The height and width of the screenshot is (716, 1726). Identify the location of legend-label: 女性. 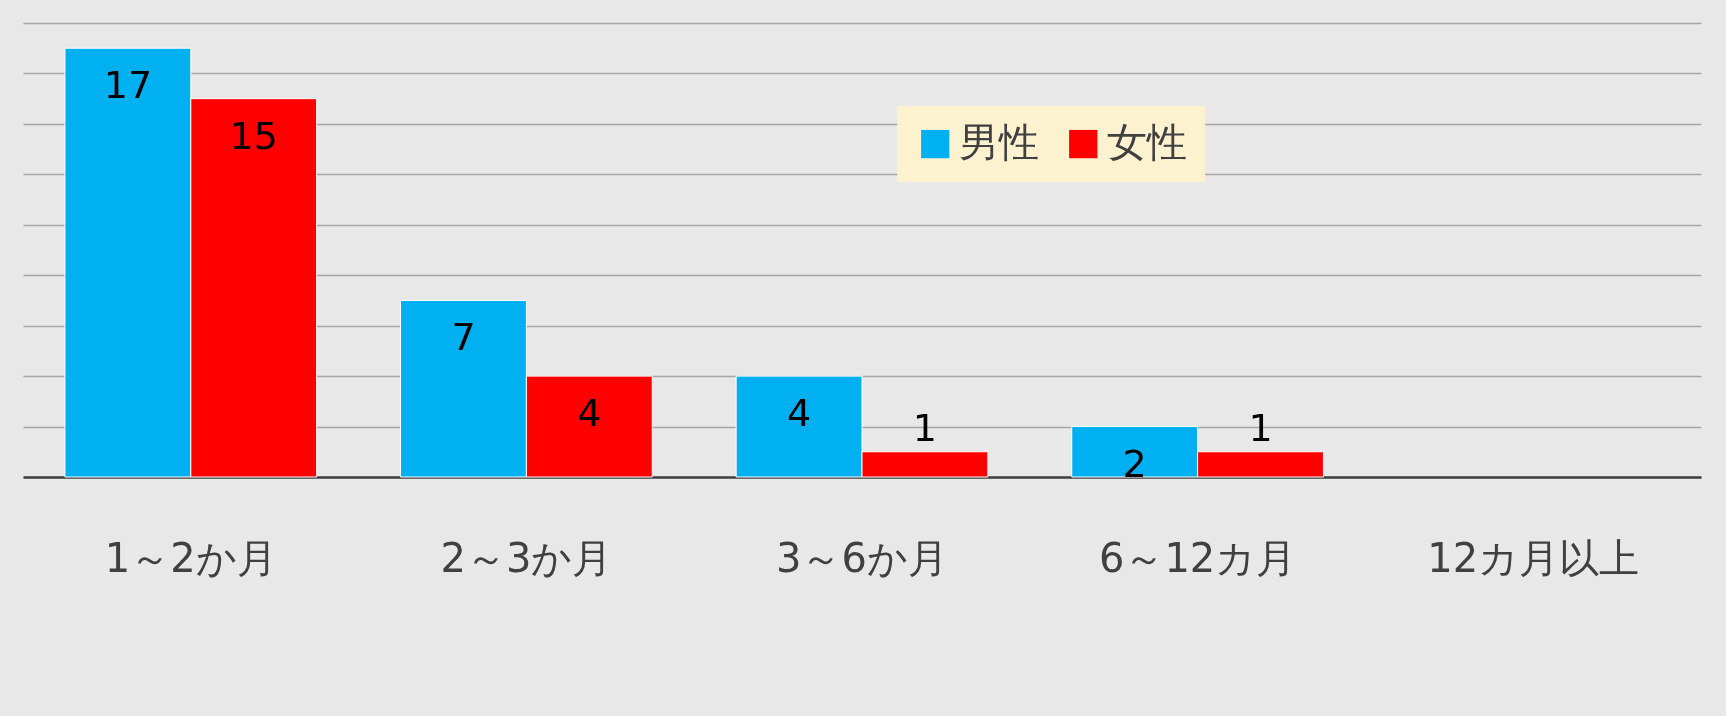
(1147, 142).